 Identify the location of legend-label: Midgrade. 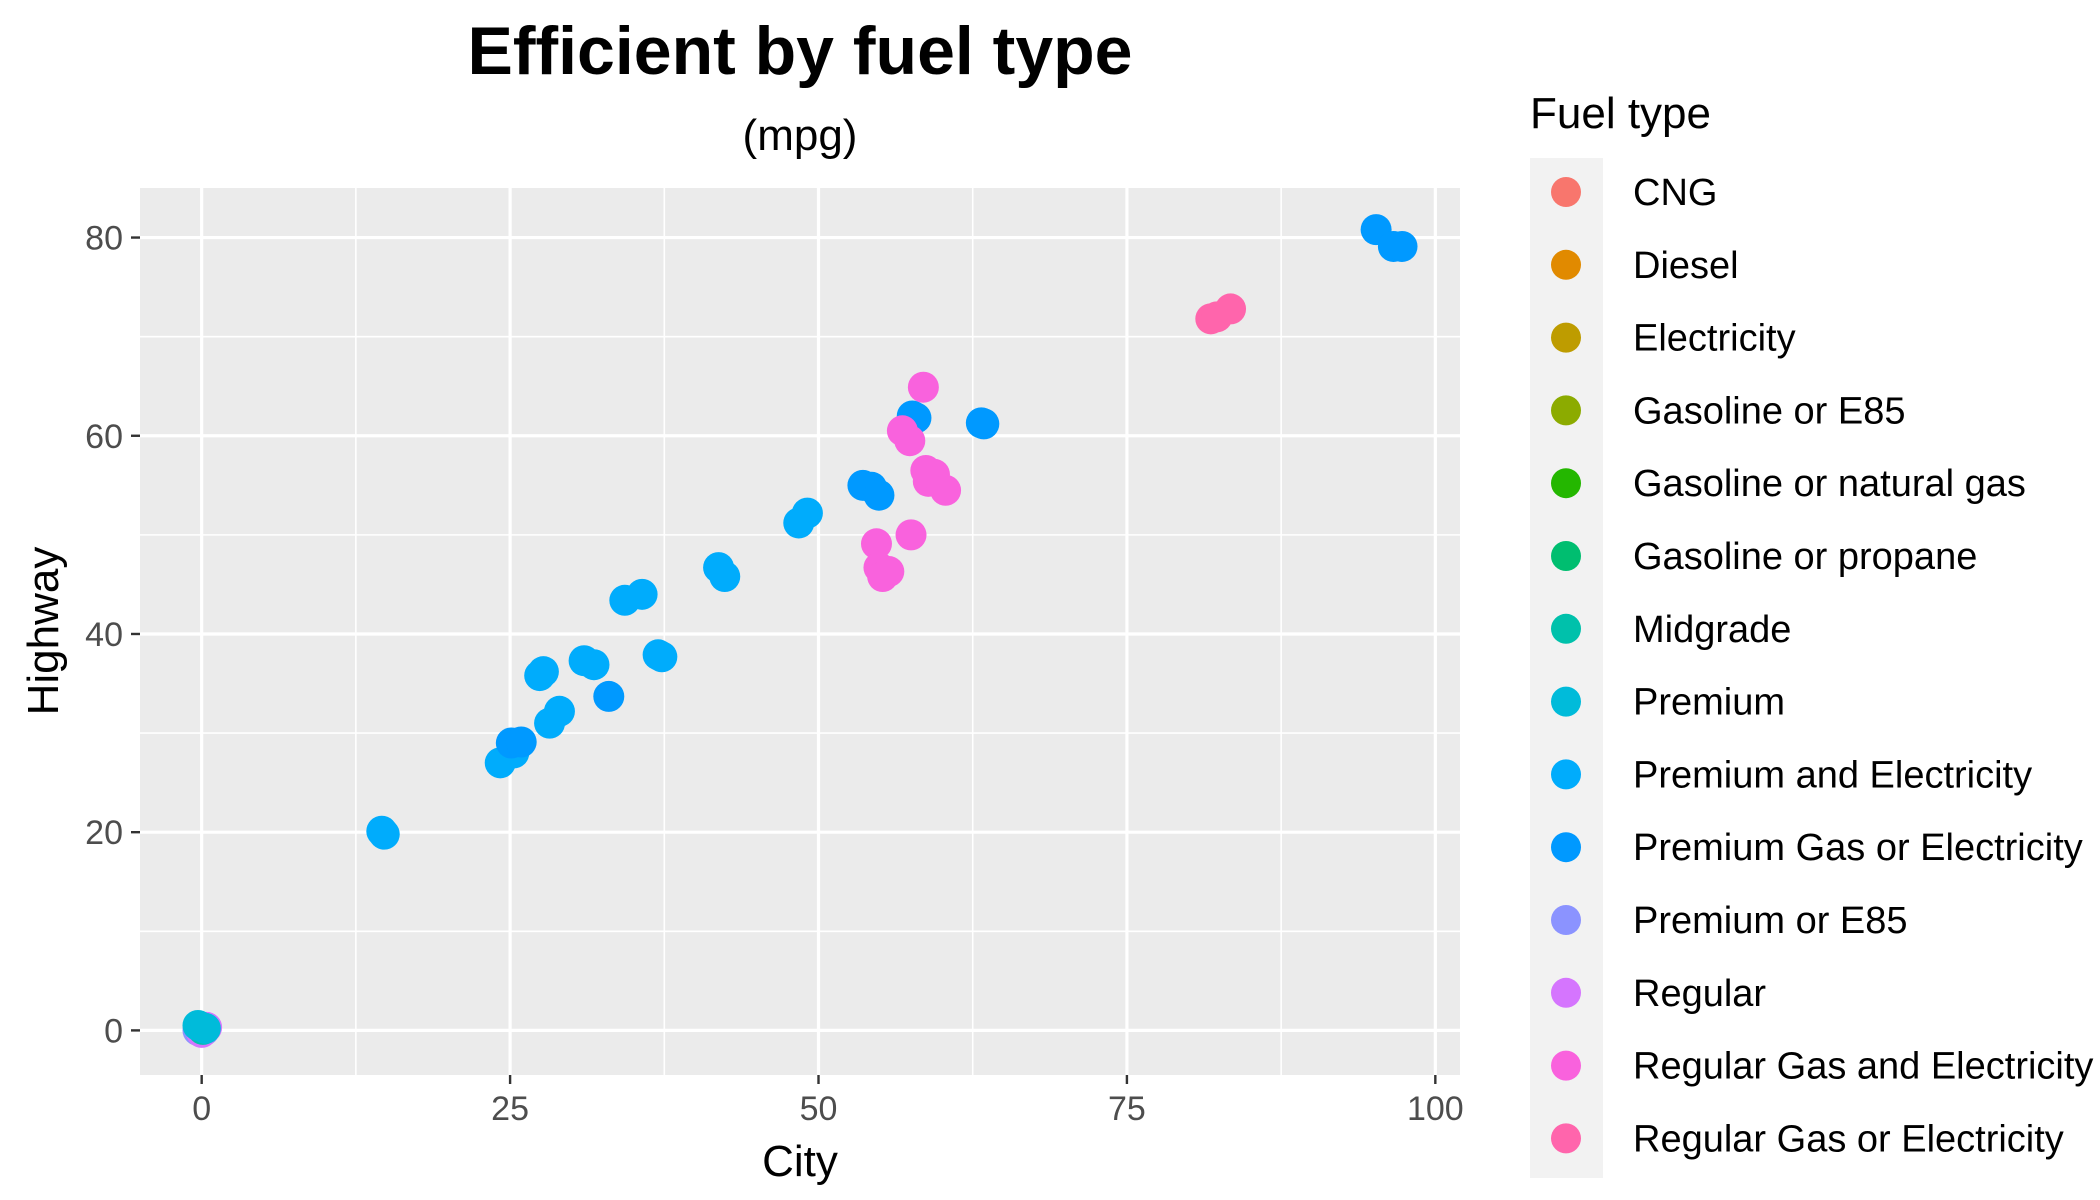
(1712, 630).